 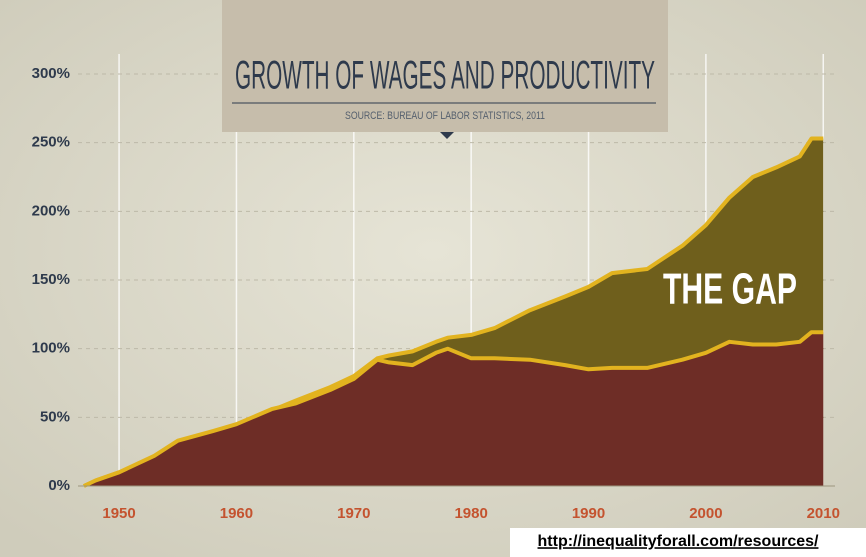 What do you see at coordinates (236, 513) in the screenshot?
I see `x-tick-label: 1960` at bounding box center [236, 513].